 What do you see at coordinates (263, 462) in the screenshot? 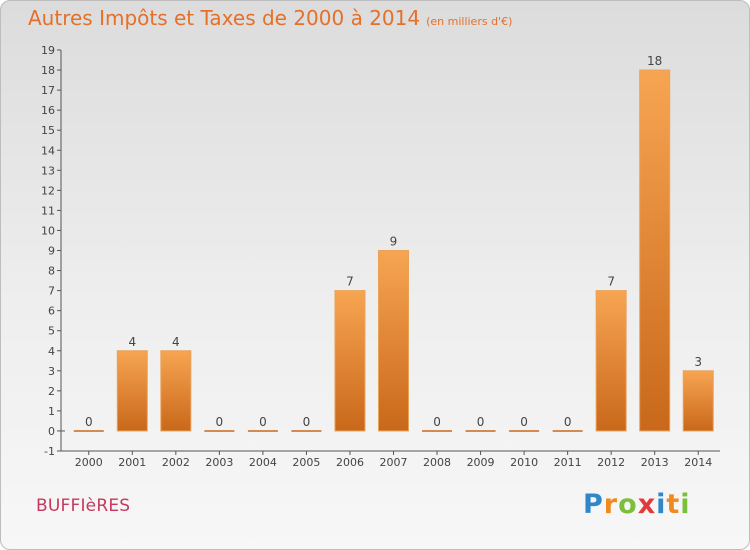
I see `x-tick-label: 2004` at bounding box center [263, 462].